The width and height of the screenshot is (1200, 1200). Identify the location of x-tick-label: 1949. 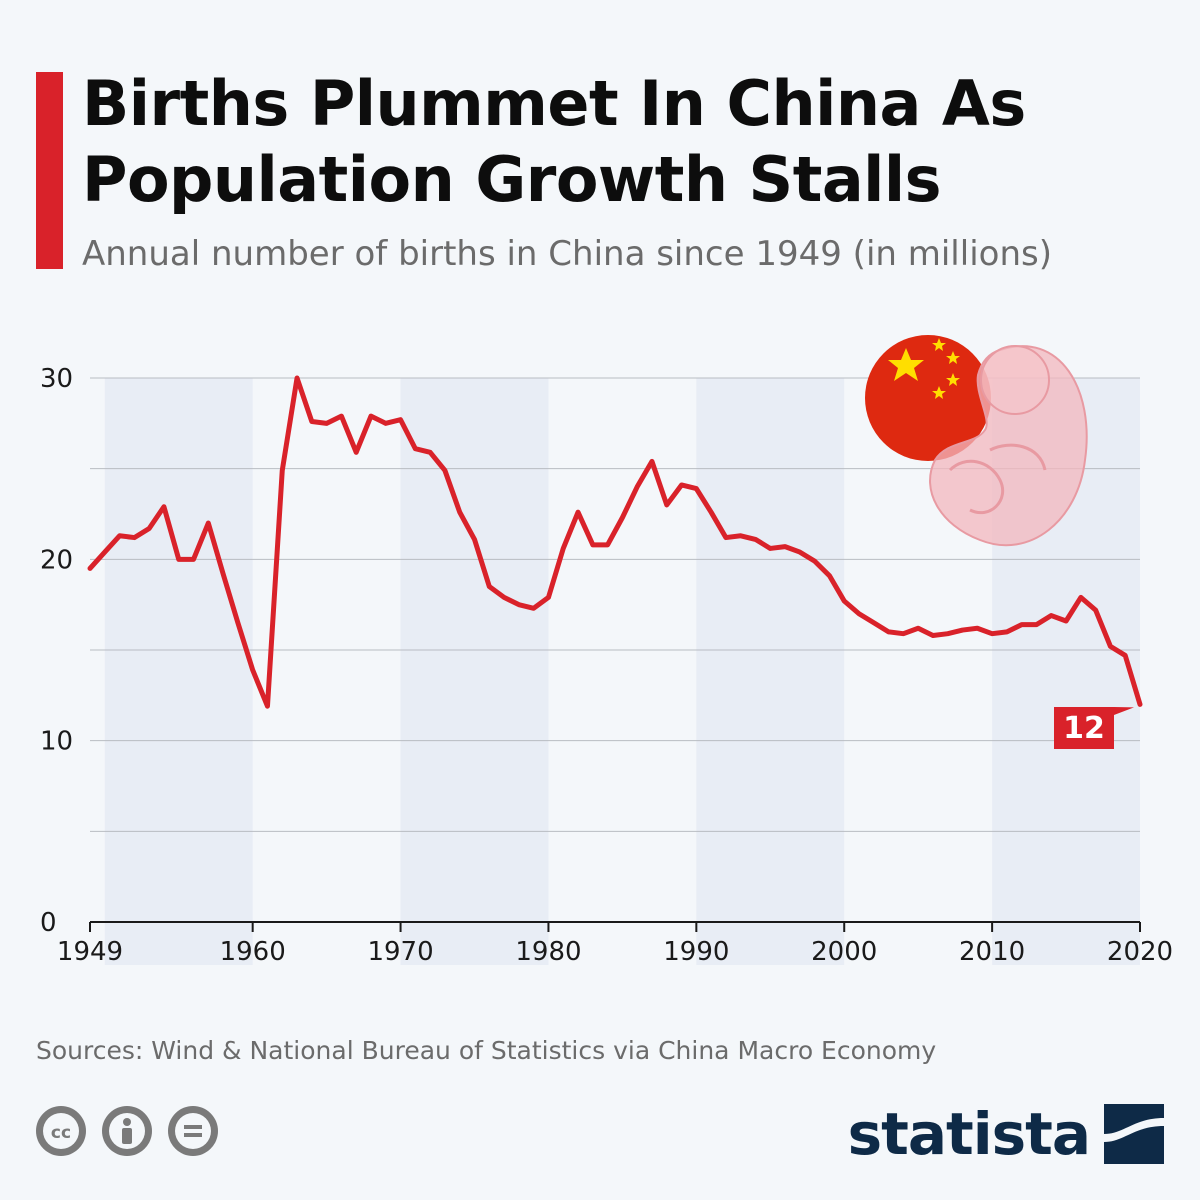
(90, 952).